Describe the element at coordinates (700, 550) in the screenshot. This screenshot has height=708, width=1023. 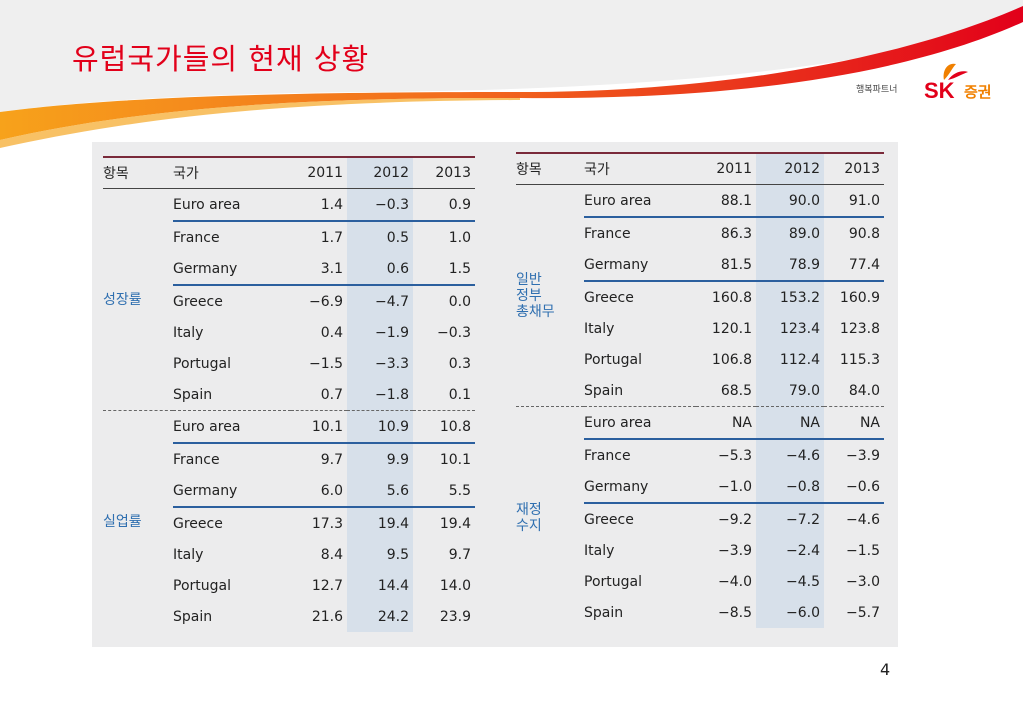
I see `table-row: Italy −3.9 −2.4 −1.5` at that location.